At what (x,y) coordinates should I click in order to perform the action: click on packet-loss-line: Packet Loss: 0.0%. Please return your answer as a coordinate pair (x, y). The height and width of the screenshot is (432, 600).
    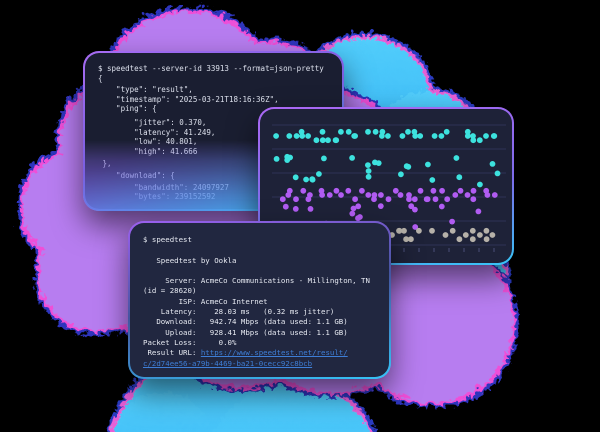
    Looking at the image, I should click on (190, 342).